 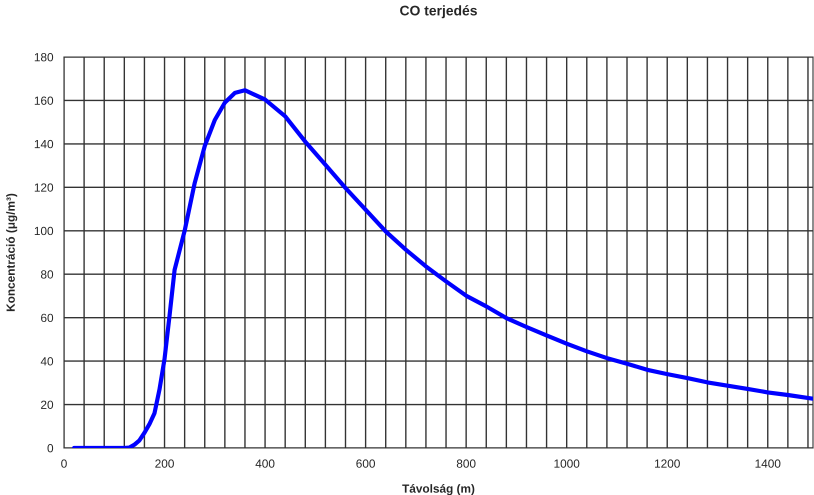 I want to click on y-axis-title: Koncentráció (μg/m³), so click(x=12, y=253).